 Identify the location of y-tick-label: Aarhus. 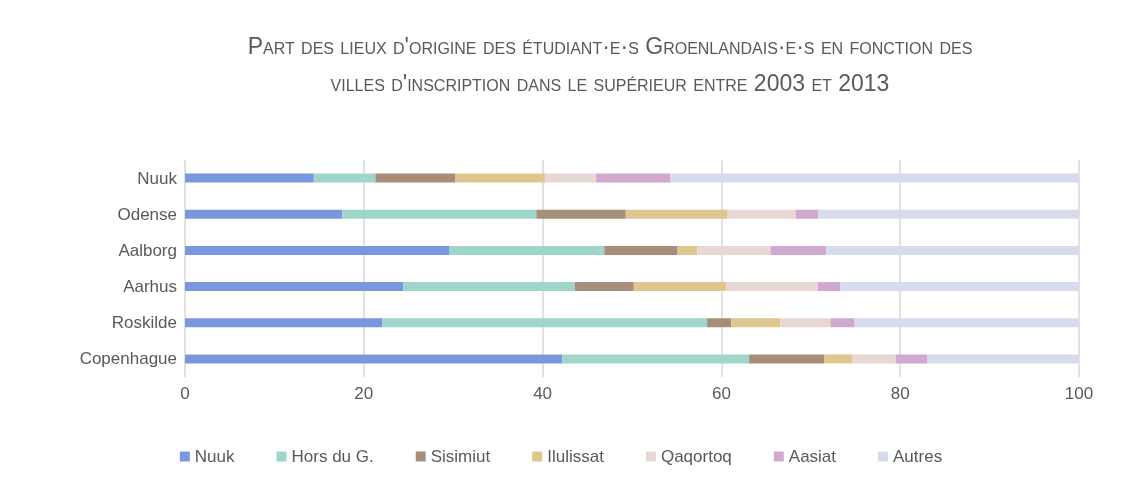
(150, 287).